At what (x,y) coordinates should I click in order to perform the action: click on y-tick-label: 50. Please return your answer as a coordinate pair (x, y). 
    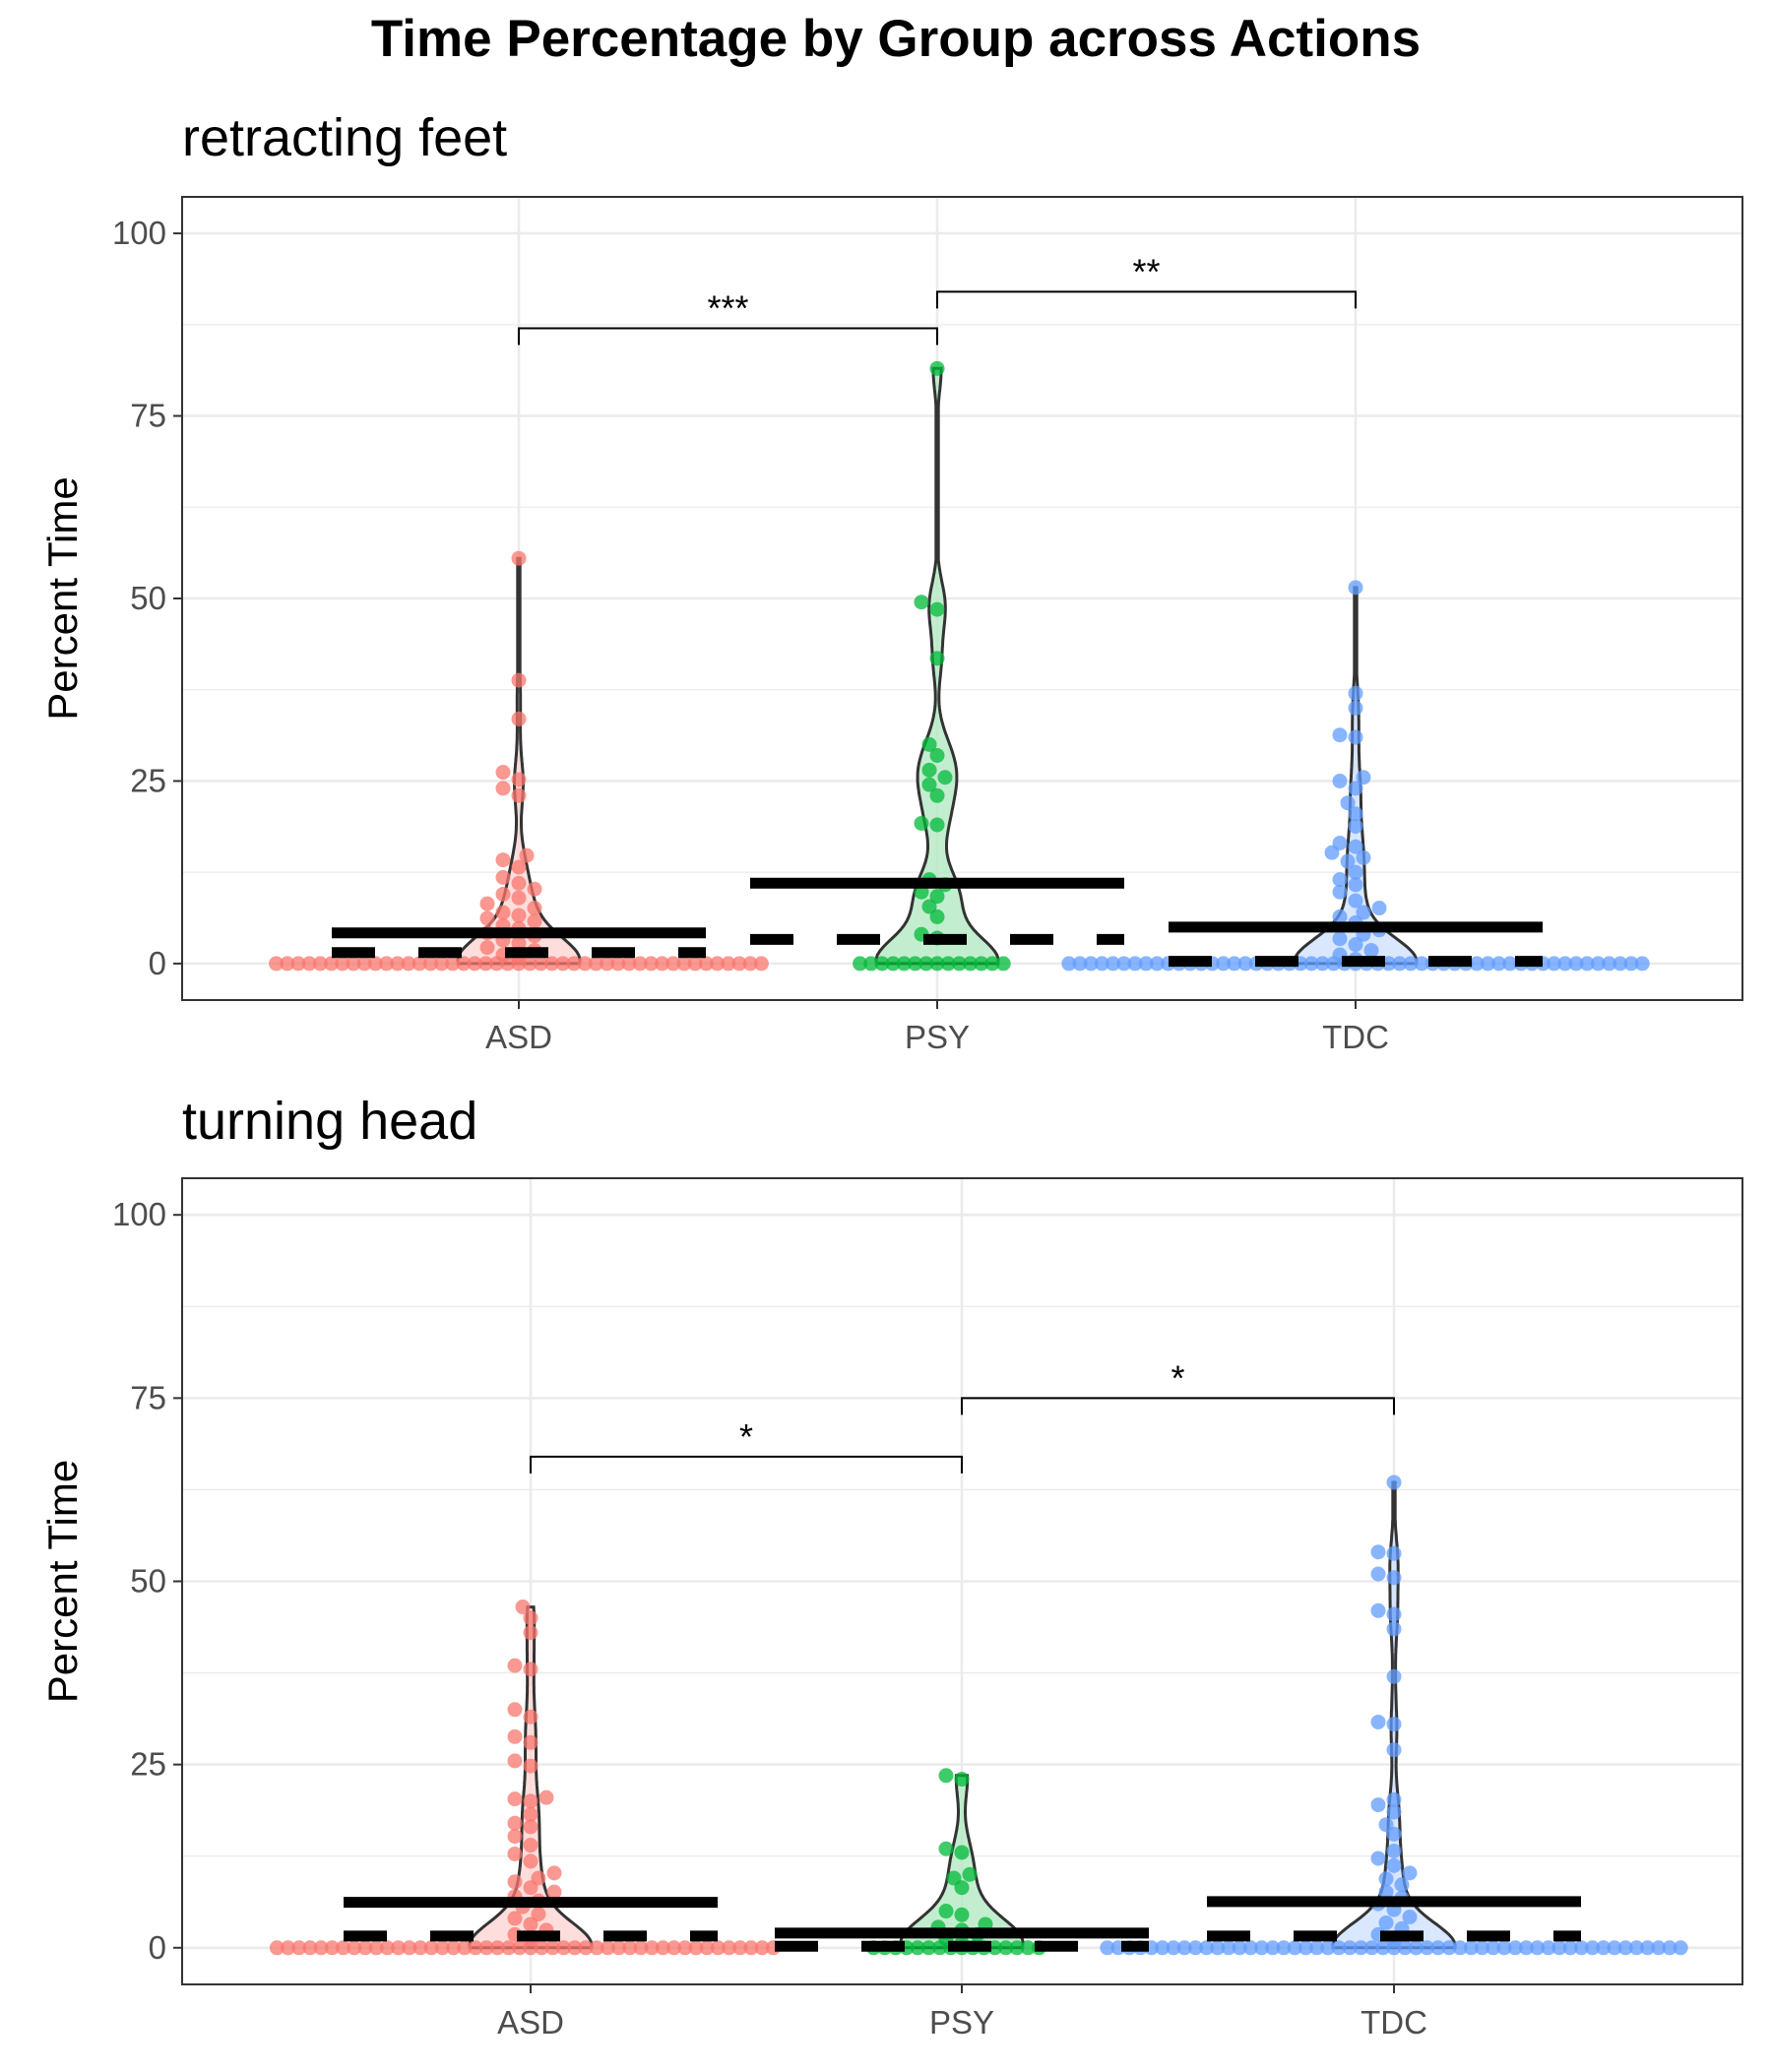
    Looking at the image, I should click on (148, 598).